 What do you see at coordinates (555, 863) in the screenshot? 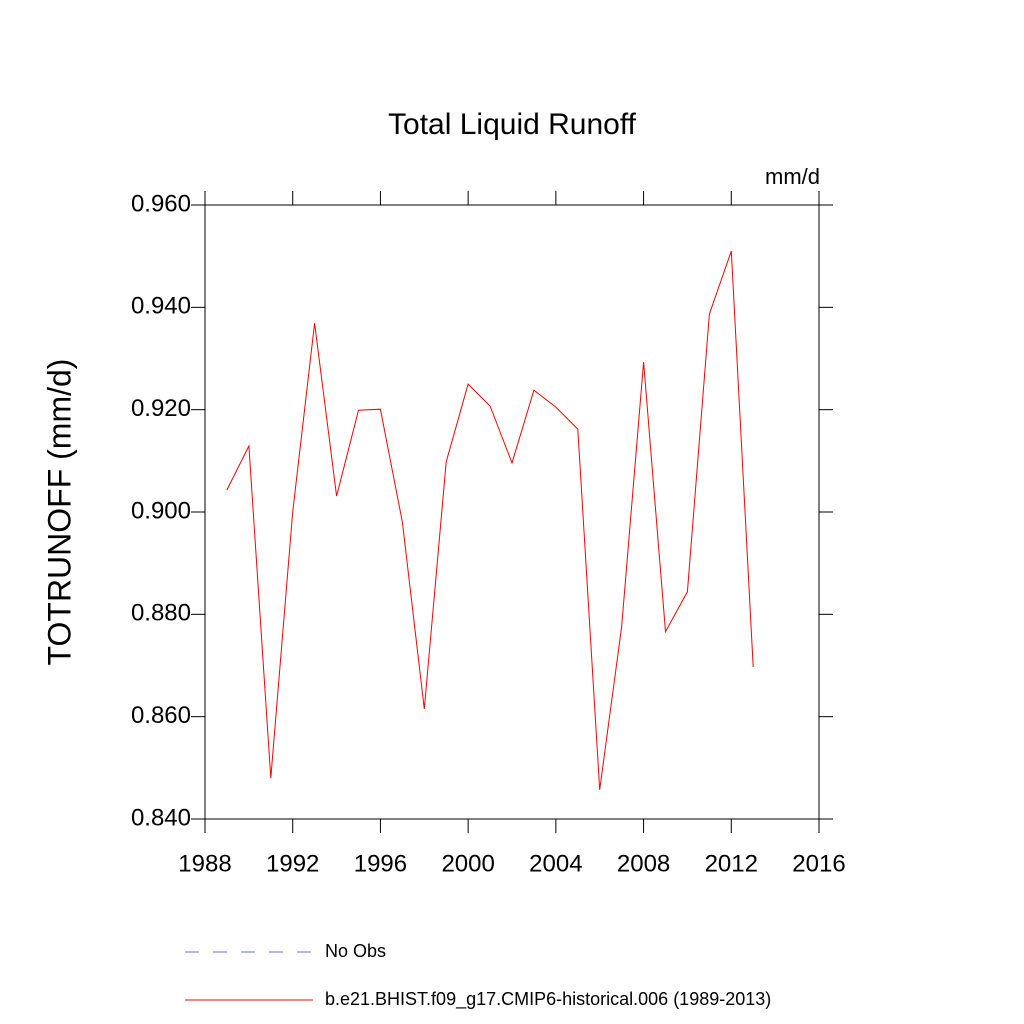
I see `x-tick-label: 2004` at bounding box center [555, 863].